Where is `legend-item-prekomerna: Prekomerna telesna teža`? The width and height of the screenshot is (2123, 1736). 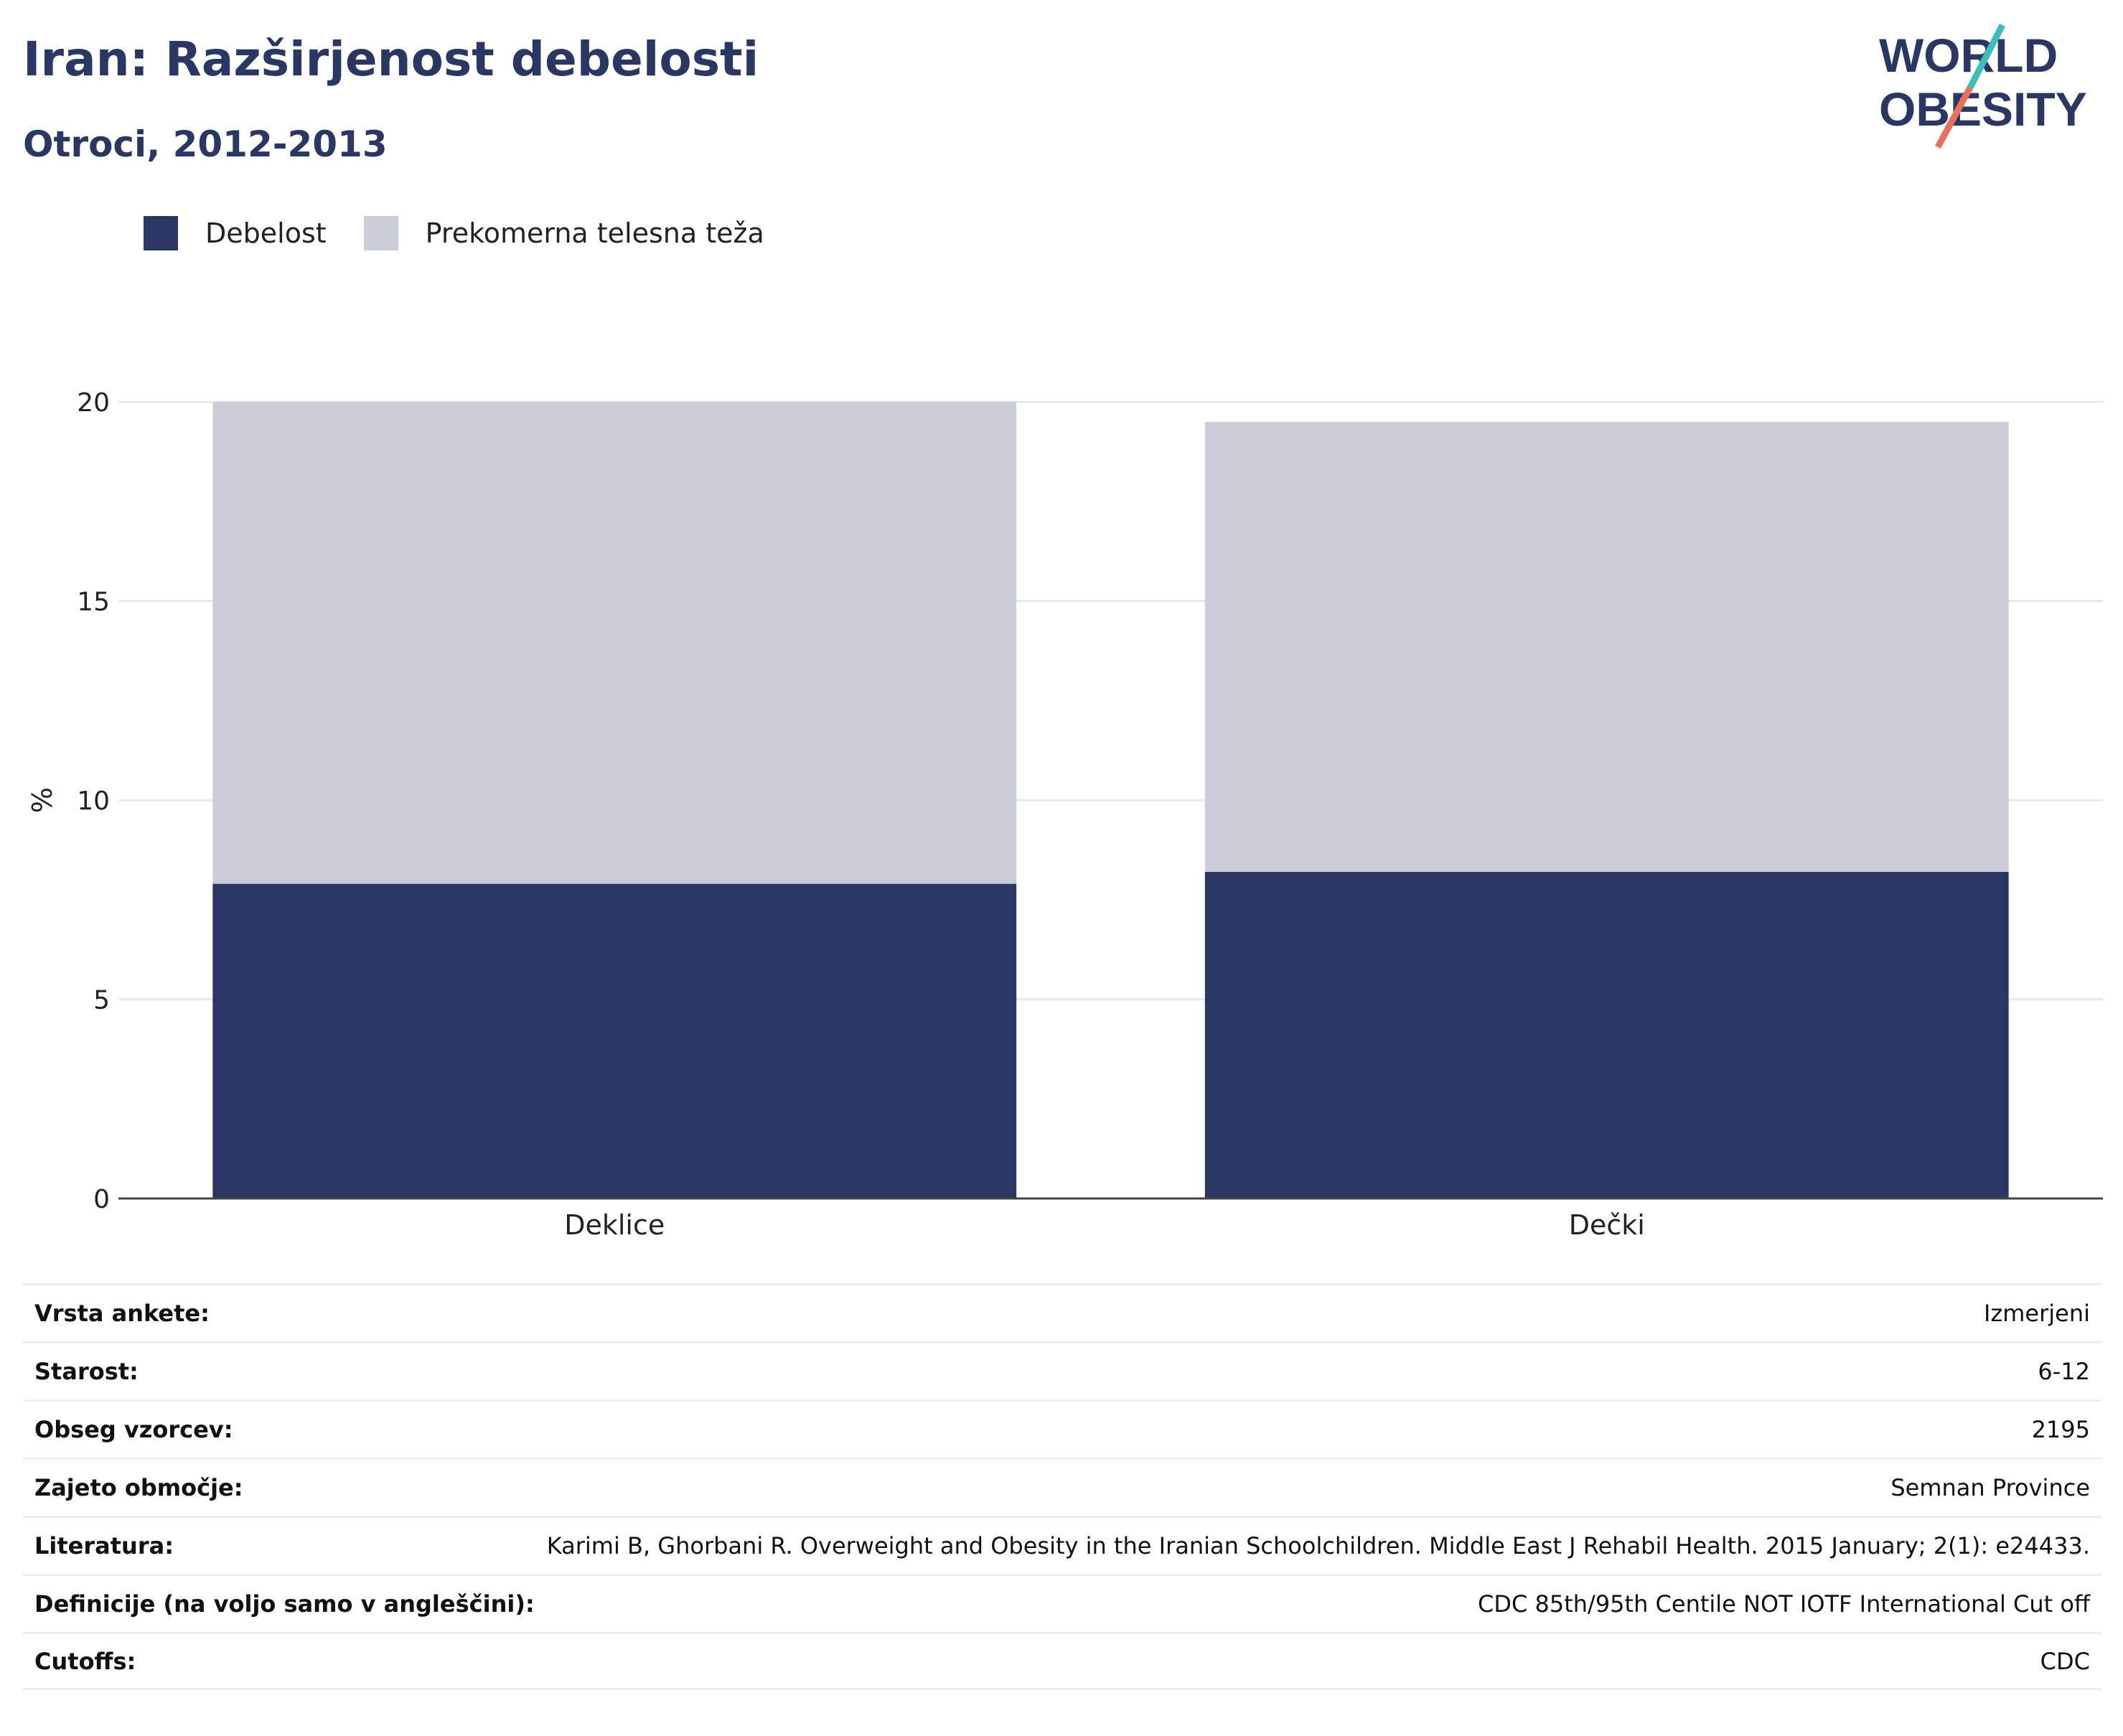 legend-item-prekomerna: Prekomerna telesna teža is located at coordinates (563, 233).